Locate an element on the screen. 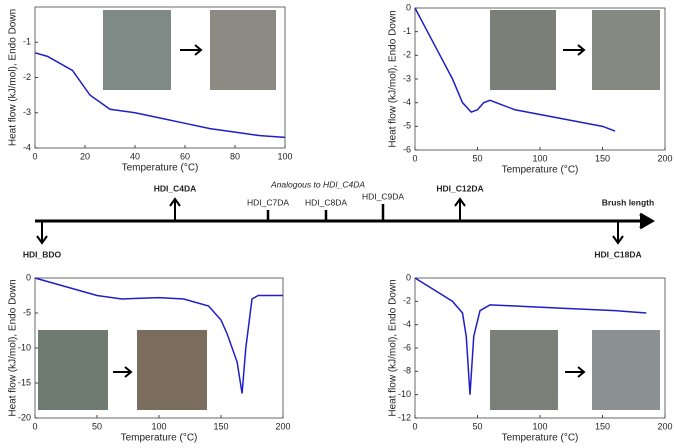 The height and width of the screenshot is (448, 674). timeline-label: HDI_C9DA is located at coordinates (383, 196).